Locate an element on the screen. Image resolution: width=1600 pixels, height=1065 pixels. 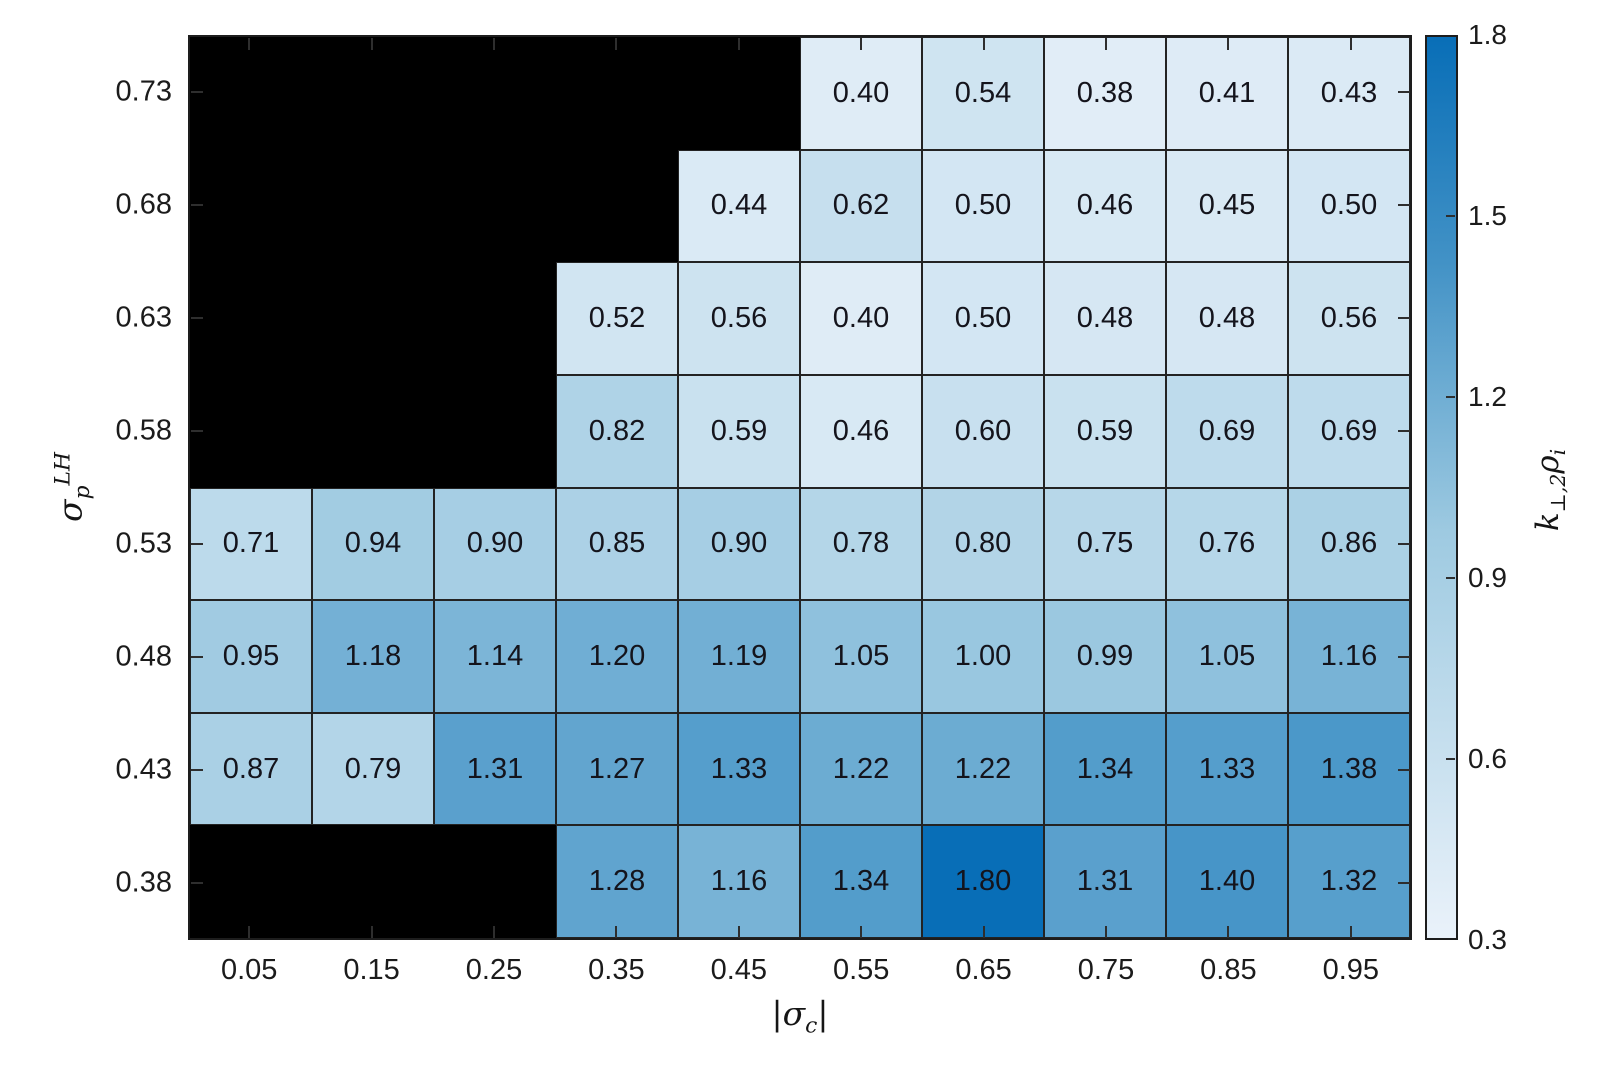
heatmap-cell: 0.52 is located at coordinates (617, 318).